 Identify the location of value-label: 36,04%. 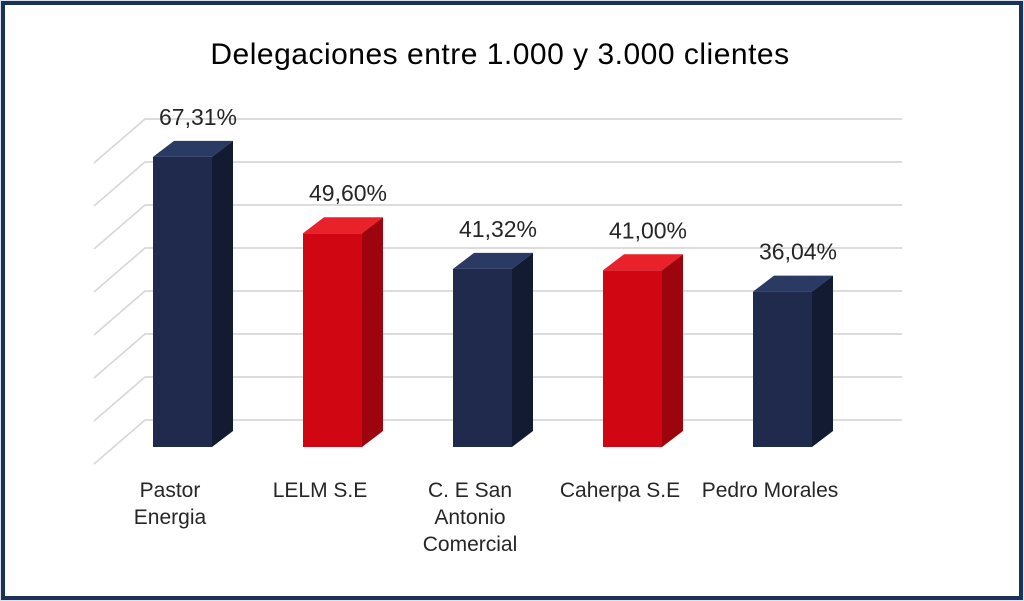
(798, 252).